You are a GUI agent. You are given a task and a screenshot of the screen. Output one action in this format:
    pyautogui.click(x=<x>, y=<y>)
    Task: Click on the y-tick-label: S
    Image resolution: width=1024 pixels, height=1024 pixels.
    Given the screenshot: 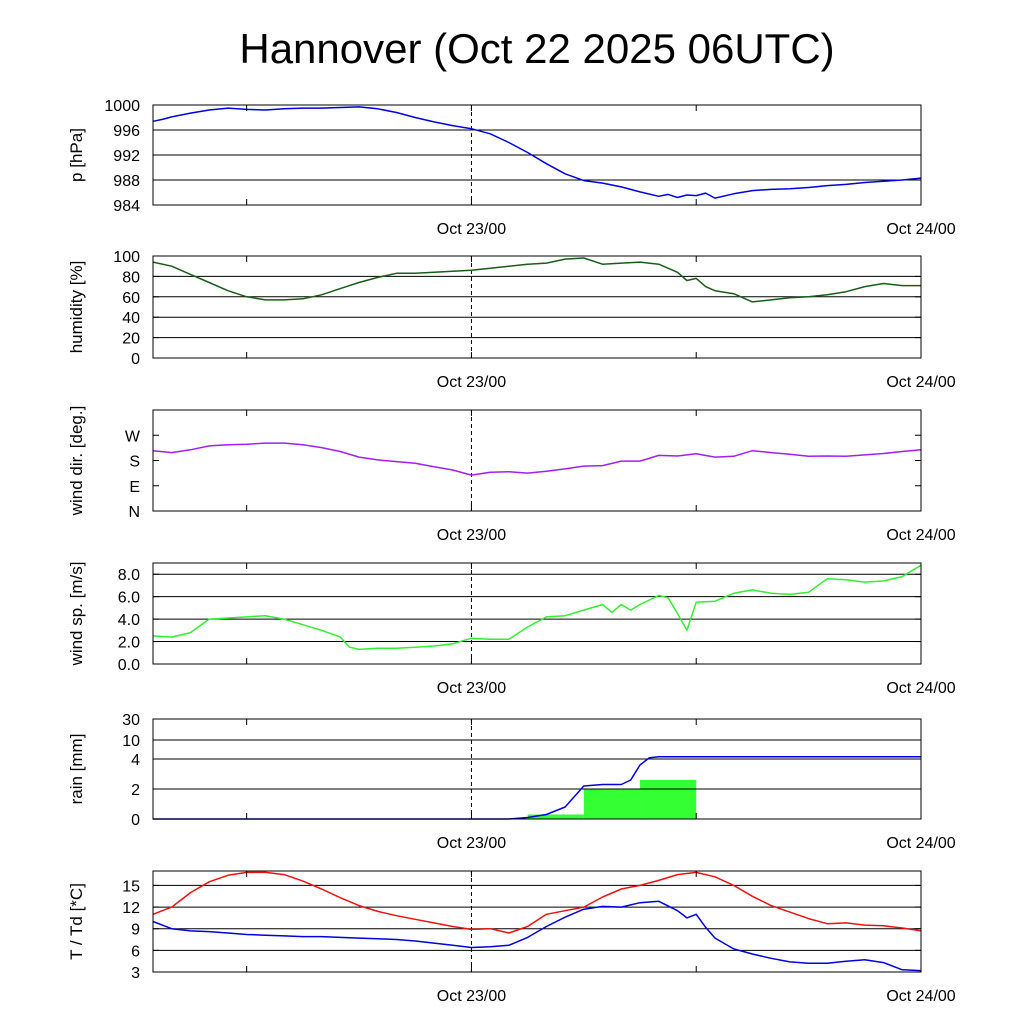 What is the action you would take?
    pyautogui.click(x=134, y=462)
    